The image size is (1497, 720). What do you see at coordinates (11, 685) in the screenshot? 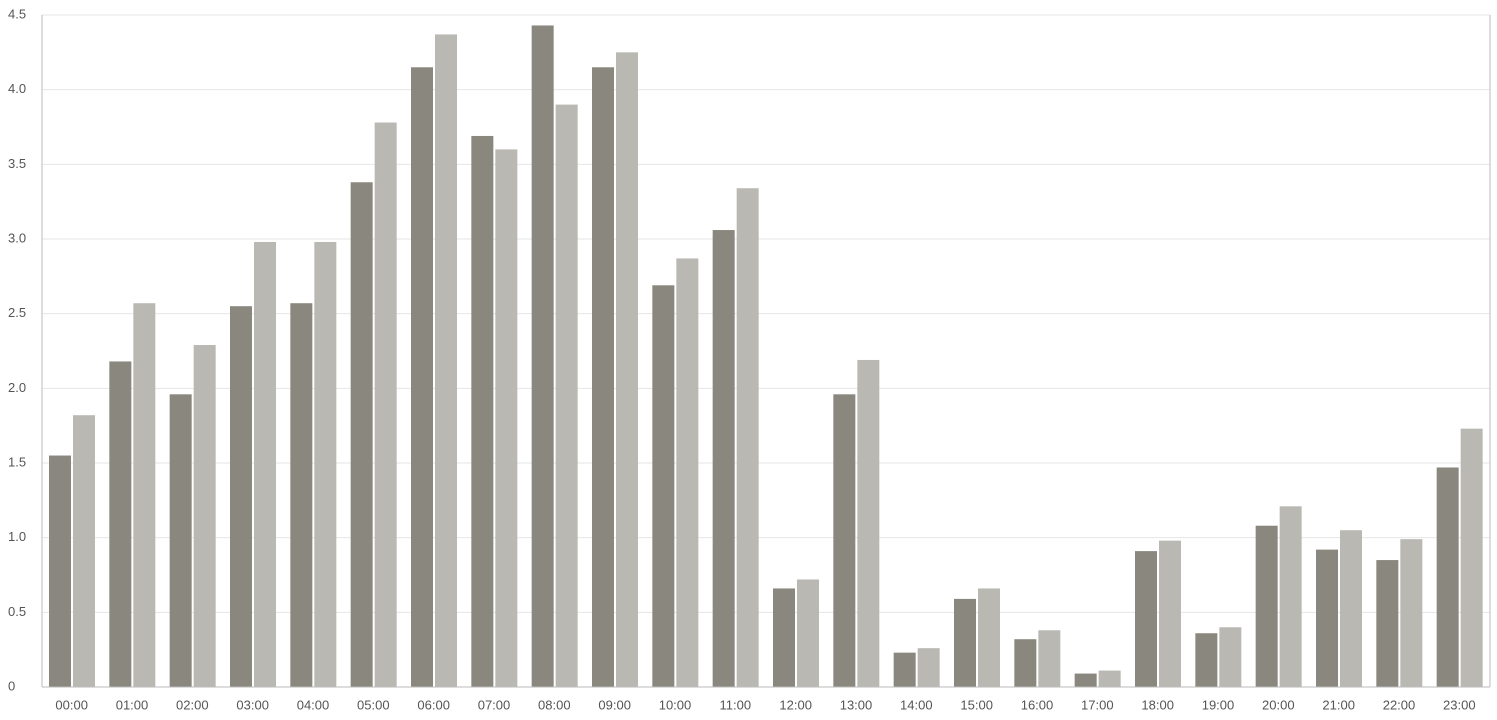
I see `y-tick-label: 0` at bounding box center [11, 685].